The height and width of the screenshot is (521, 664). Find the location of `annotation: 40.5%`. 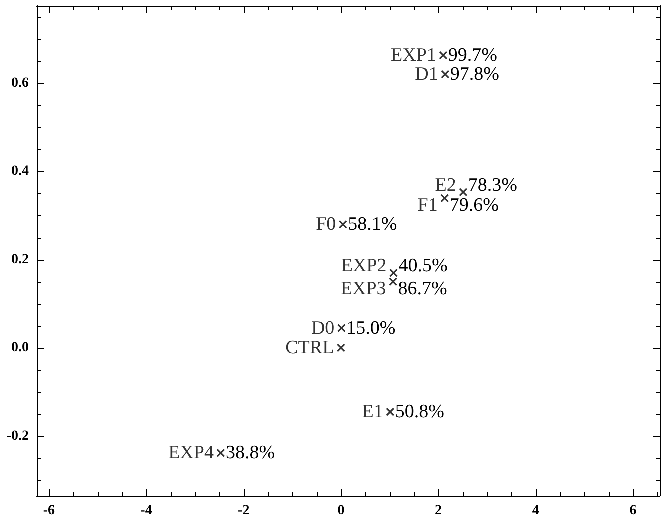

annotation: 40.5% is located at coordinates (423, 266).